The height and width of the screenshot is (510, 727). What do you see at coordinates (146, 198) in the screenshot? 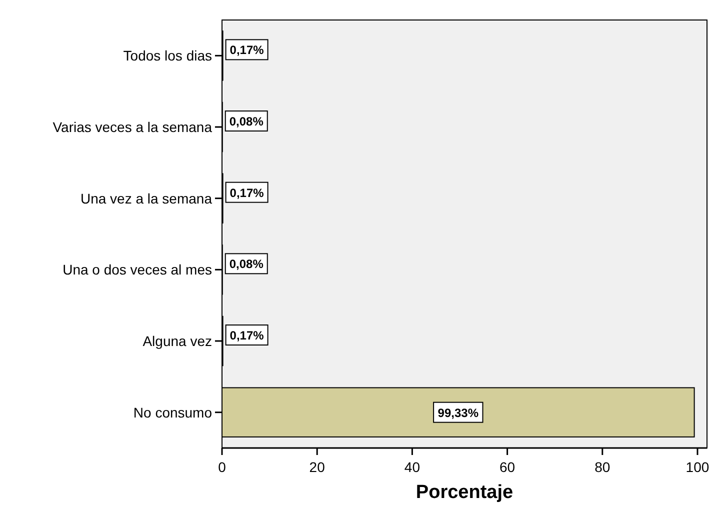
I see `y-tick-label: Una vez a la semana` at bounding box center [146, 198].